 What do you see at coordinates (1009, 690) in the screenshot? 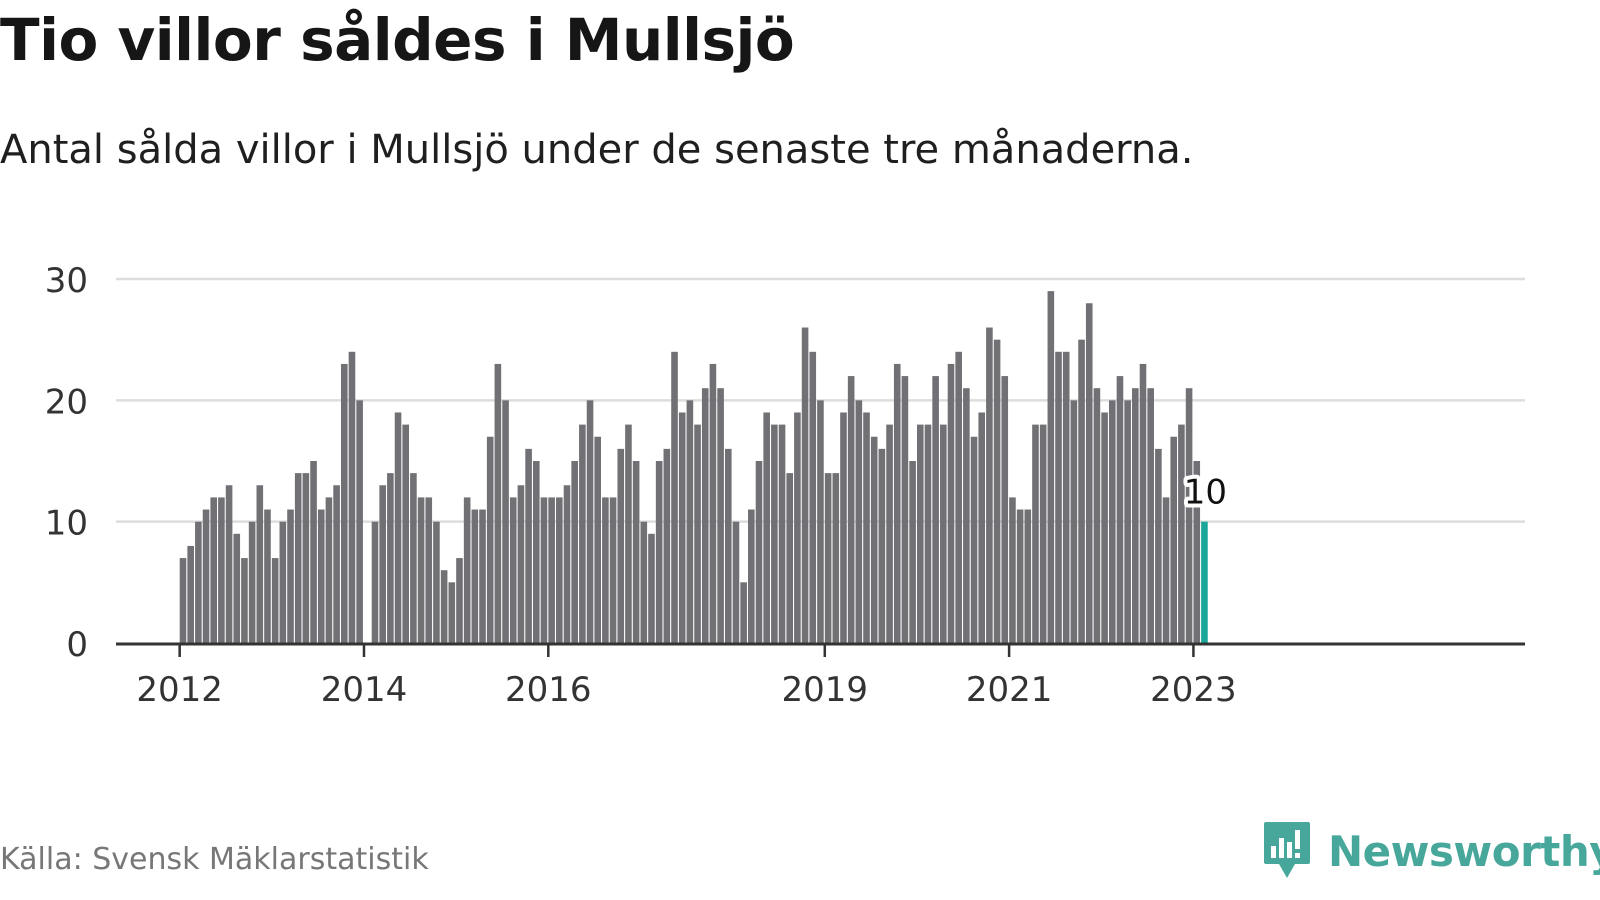
I see `x-tick-label: 2021` at bounding box center [1009, 690].